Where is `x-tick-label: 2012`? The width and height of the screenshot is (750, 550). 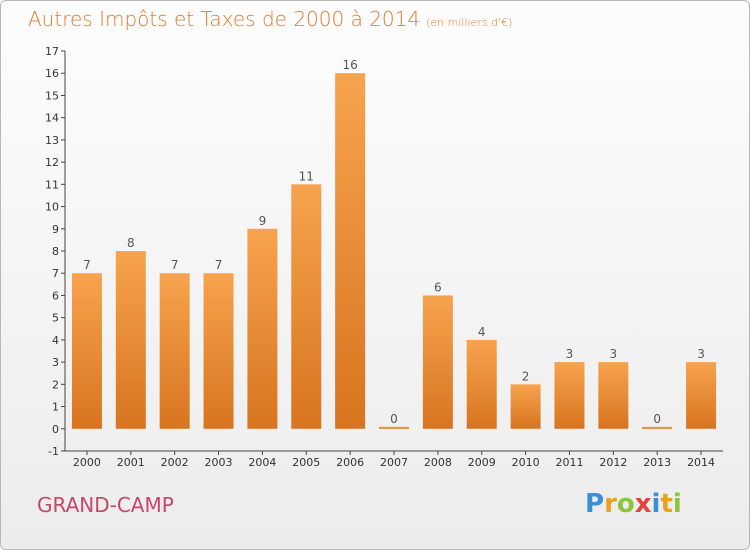 x-tick-label: 2012 is located at coordinates (613, 462).